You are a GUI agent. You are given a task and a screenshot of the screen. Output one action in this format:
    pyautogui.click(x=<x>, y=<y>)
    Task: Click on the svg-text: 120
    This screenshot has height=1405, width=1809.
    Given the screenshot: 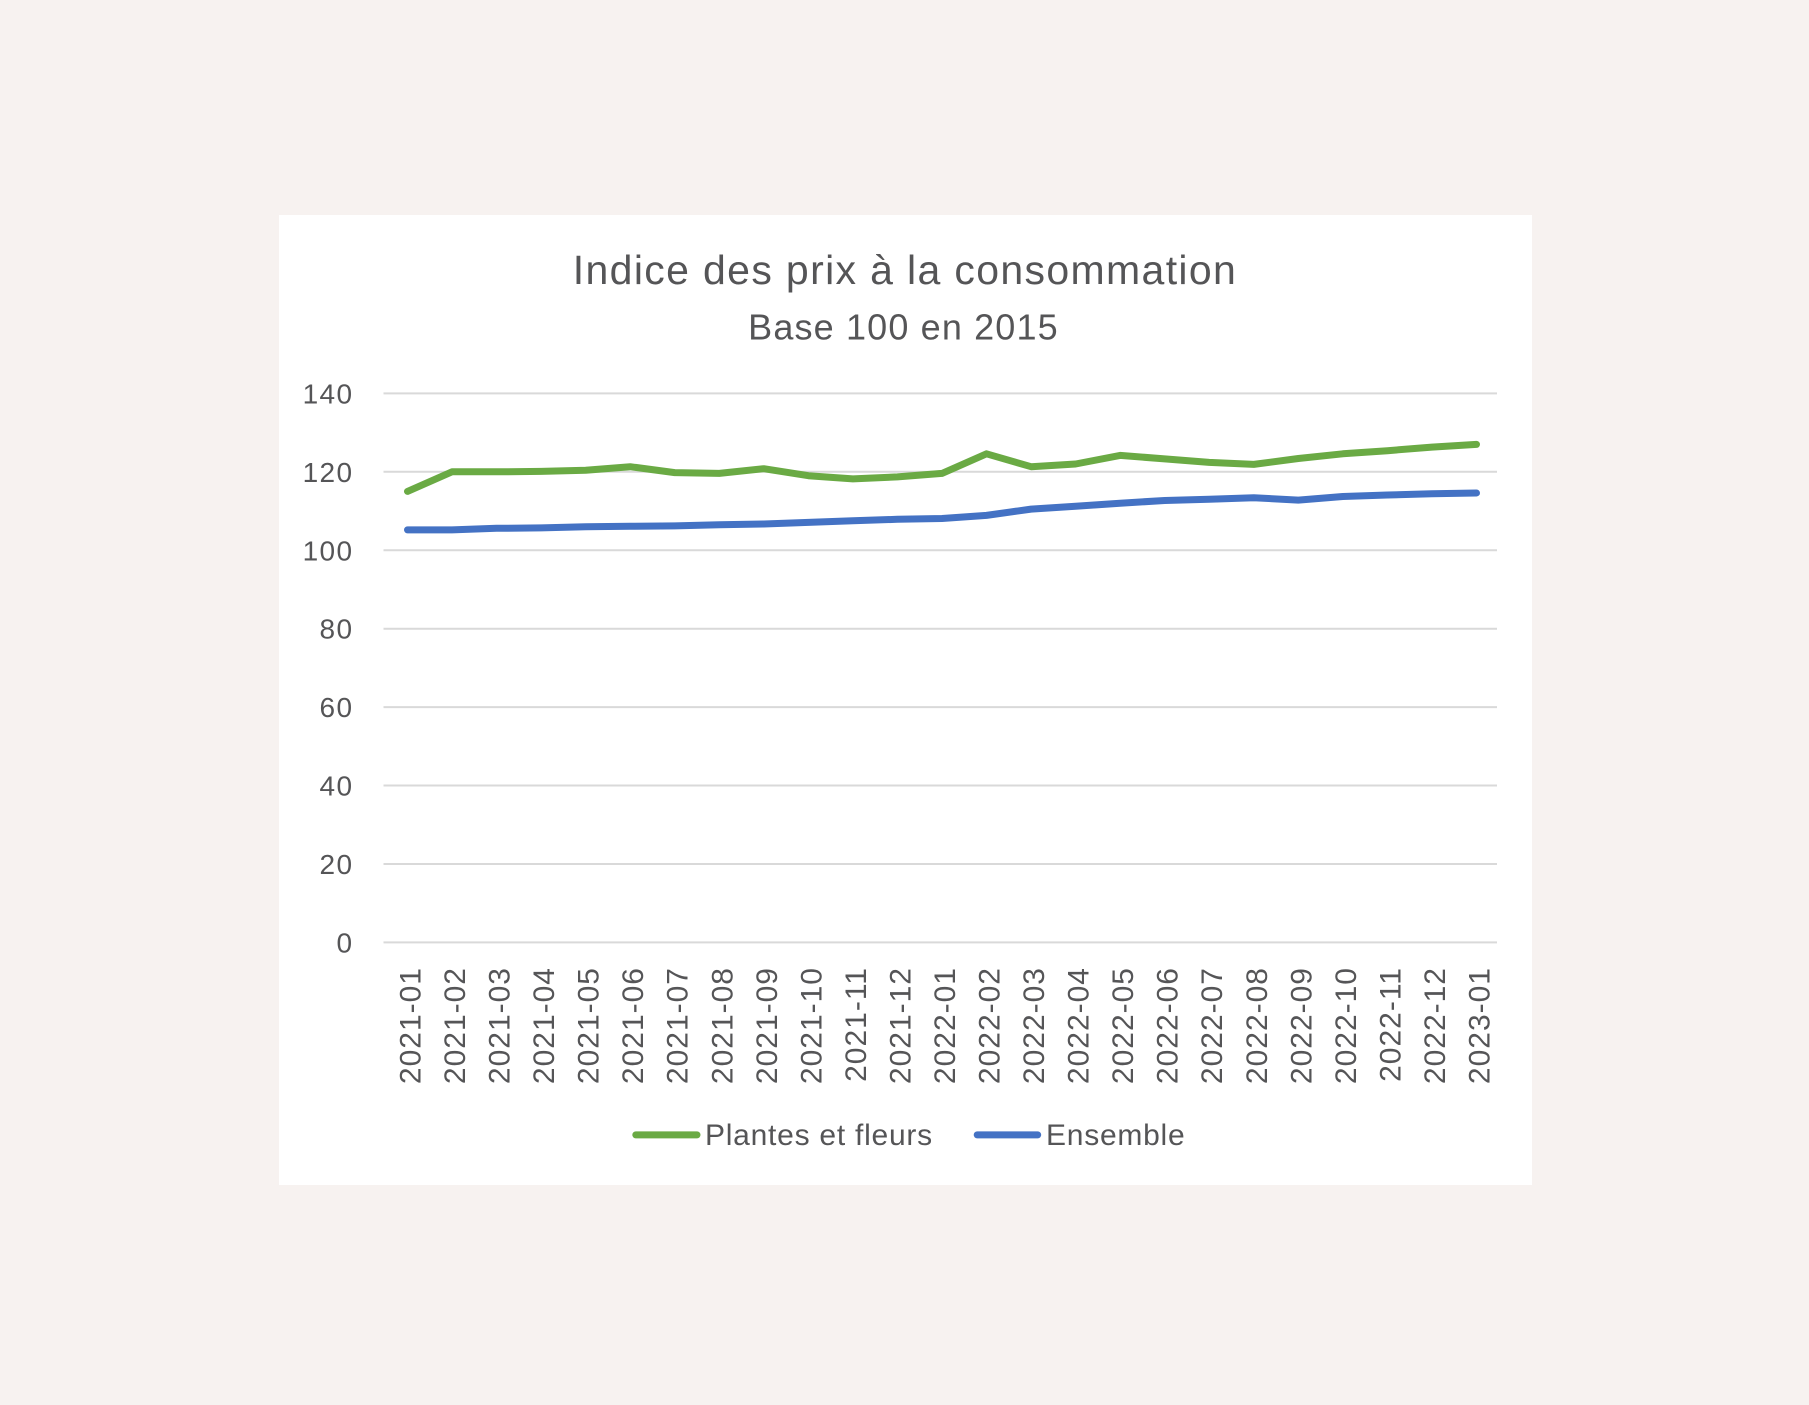 What is the action you would take?
    pyautogui.click(x=328, y=472)
    